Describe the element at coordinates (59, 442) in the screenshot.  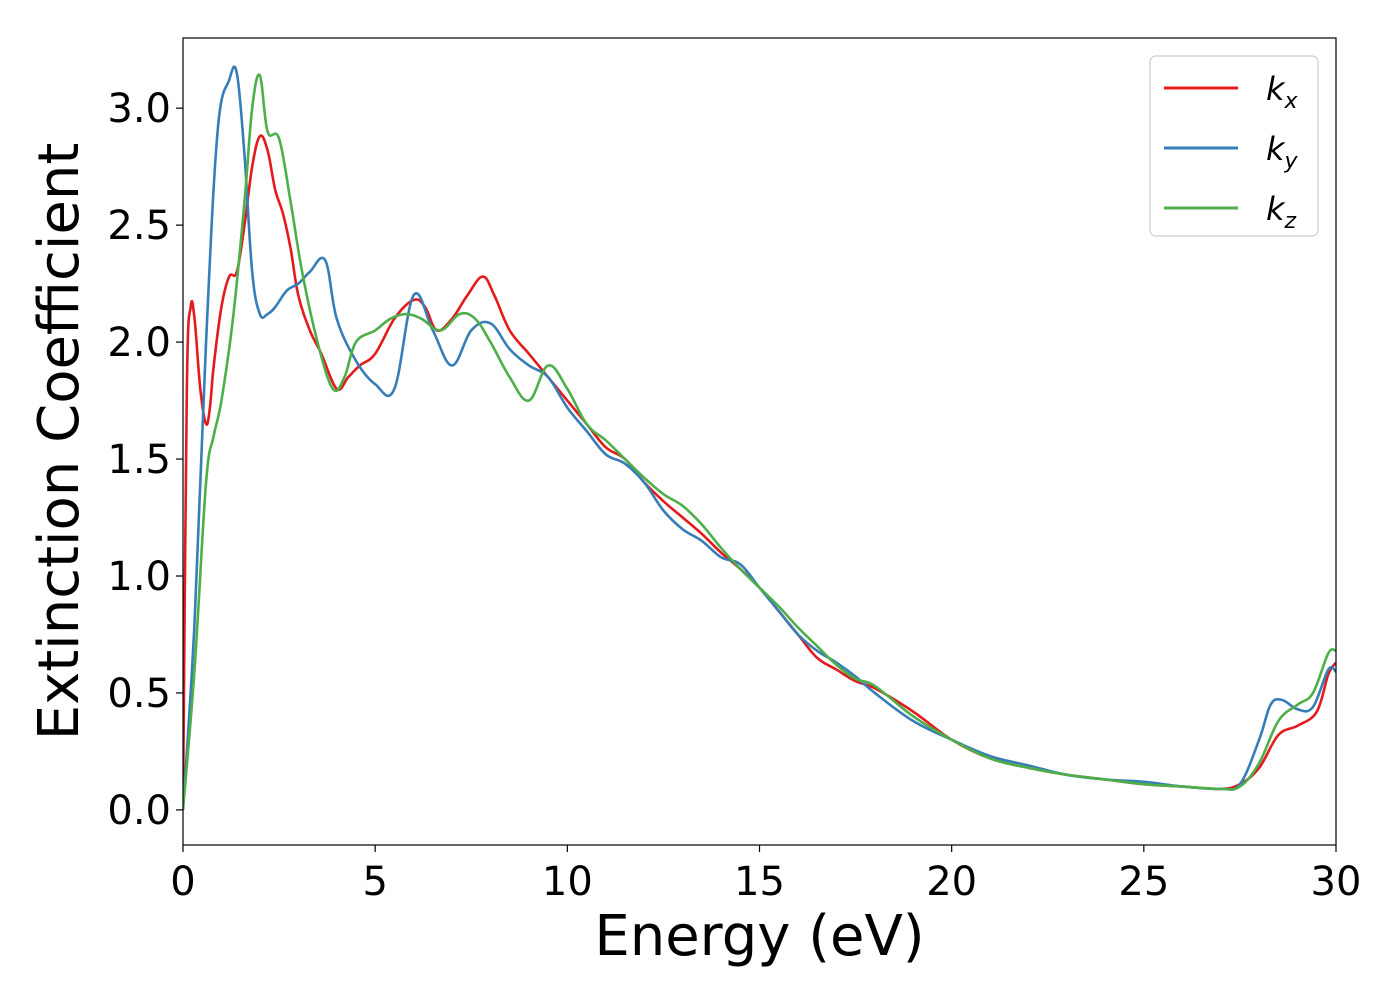
I see `y-axis-label: Extinction Coefficient` at that location.